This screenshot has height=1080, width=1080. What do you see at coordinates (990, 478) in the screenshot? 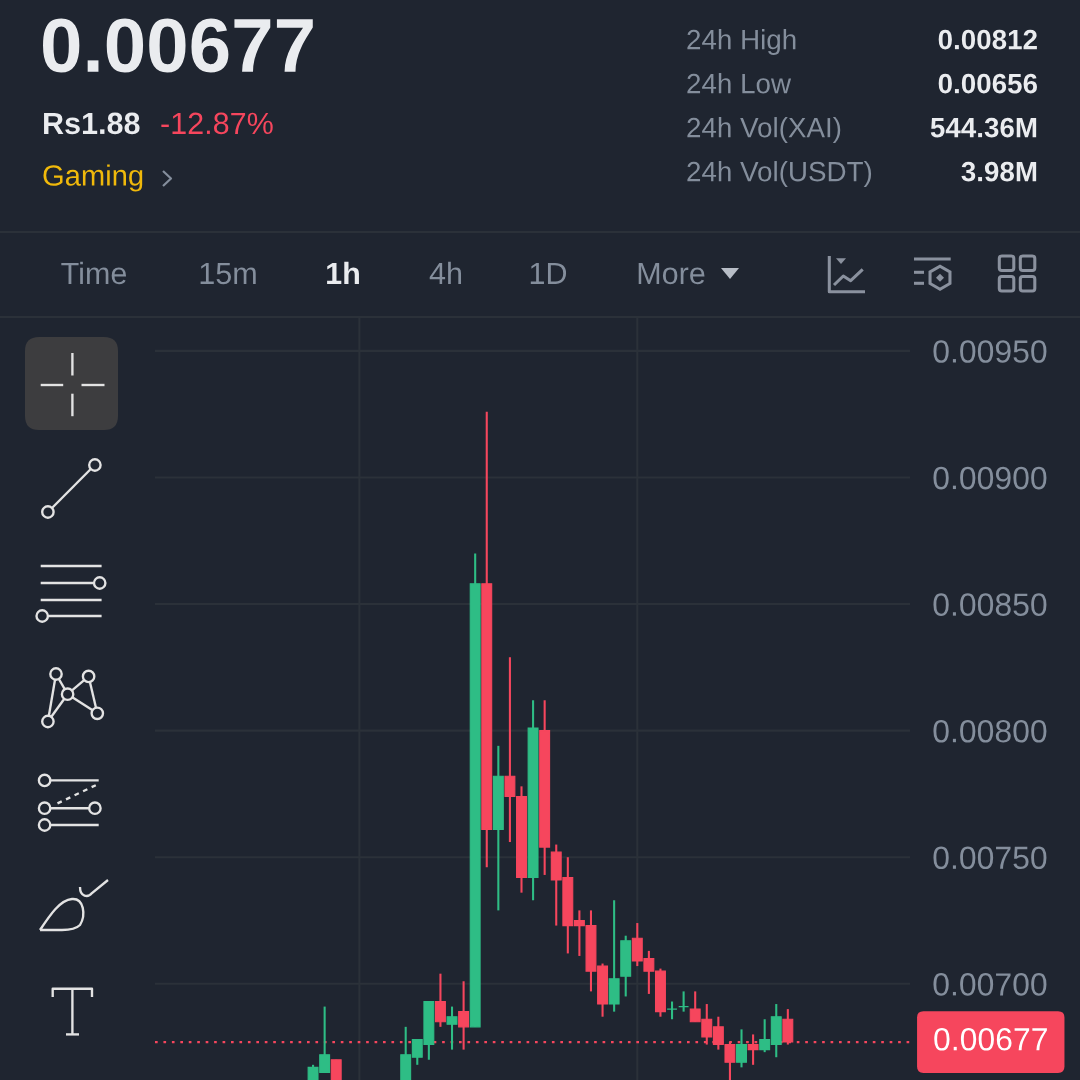
I see `y-tick-label: 0.00900` at bounding box center [990, 478].